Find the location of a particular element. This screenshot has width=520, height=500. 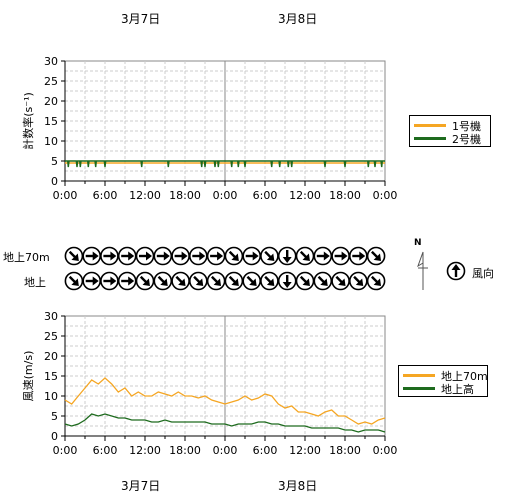

date-label-bottom-day2: 3月8日 is located at coordinates (298, 486).